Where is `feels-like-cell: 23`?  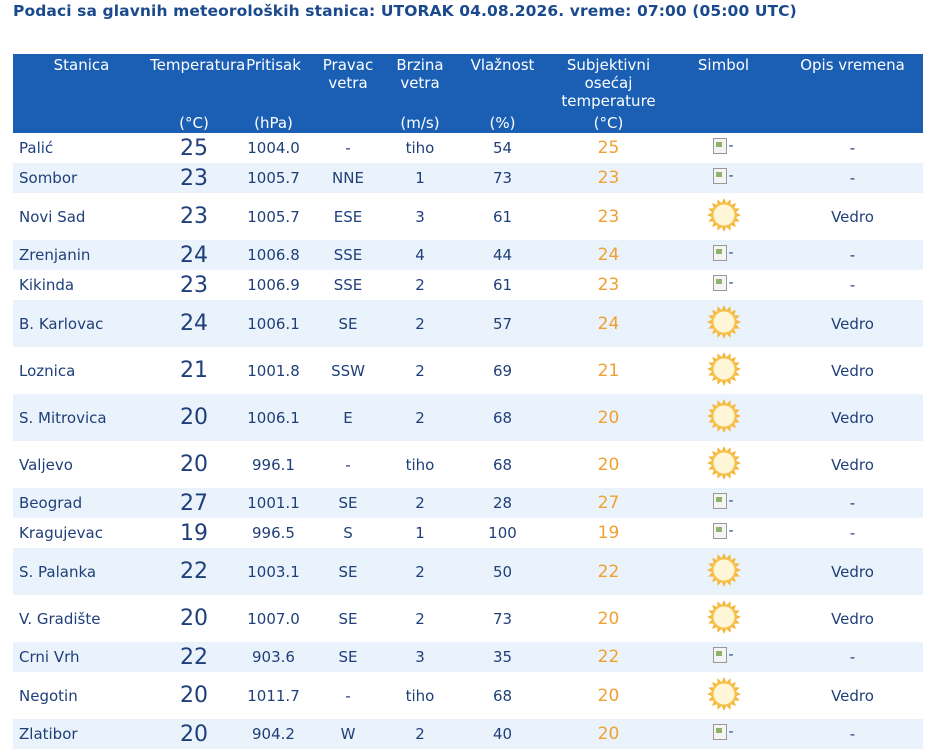
feels-like-cell: 23 is located at coordinates (608, 178).